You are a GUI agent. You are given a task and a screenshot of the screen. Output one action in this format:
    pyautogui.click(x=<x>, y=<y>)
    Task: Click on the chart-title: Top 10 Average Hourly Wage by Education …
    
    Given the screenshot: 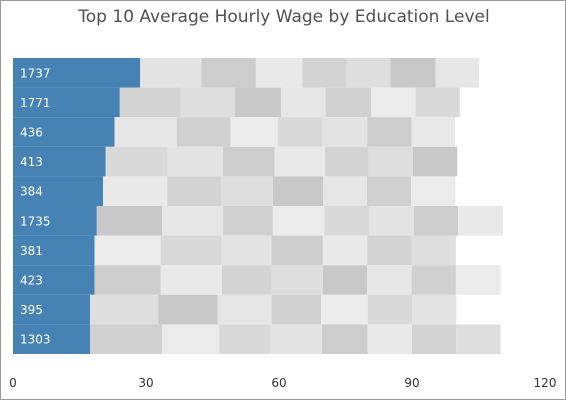 What is the action you would take?
    pyautogui.click(x=284, y=17)
    